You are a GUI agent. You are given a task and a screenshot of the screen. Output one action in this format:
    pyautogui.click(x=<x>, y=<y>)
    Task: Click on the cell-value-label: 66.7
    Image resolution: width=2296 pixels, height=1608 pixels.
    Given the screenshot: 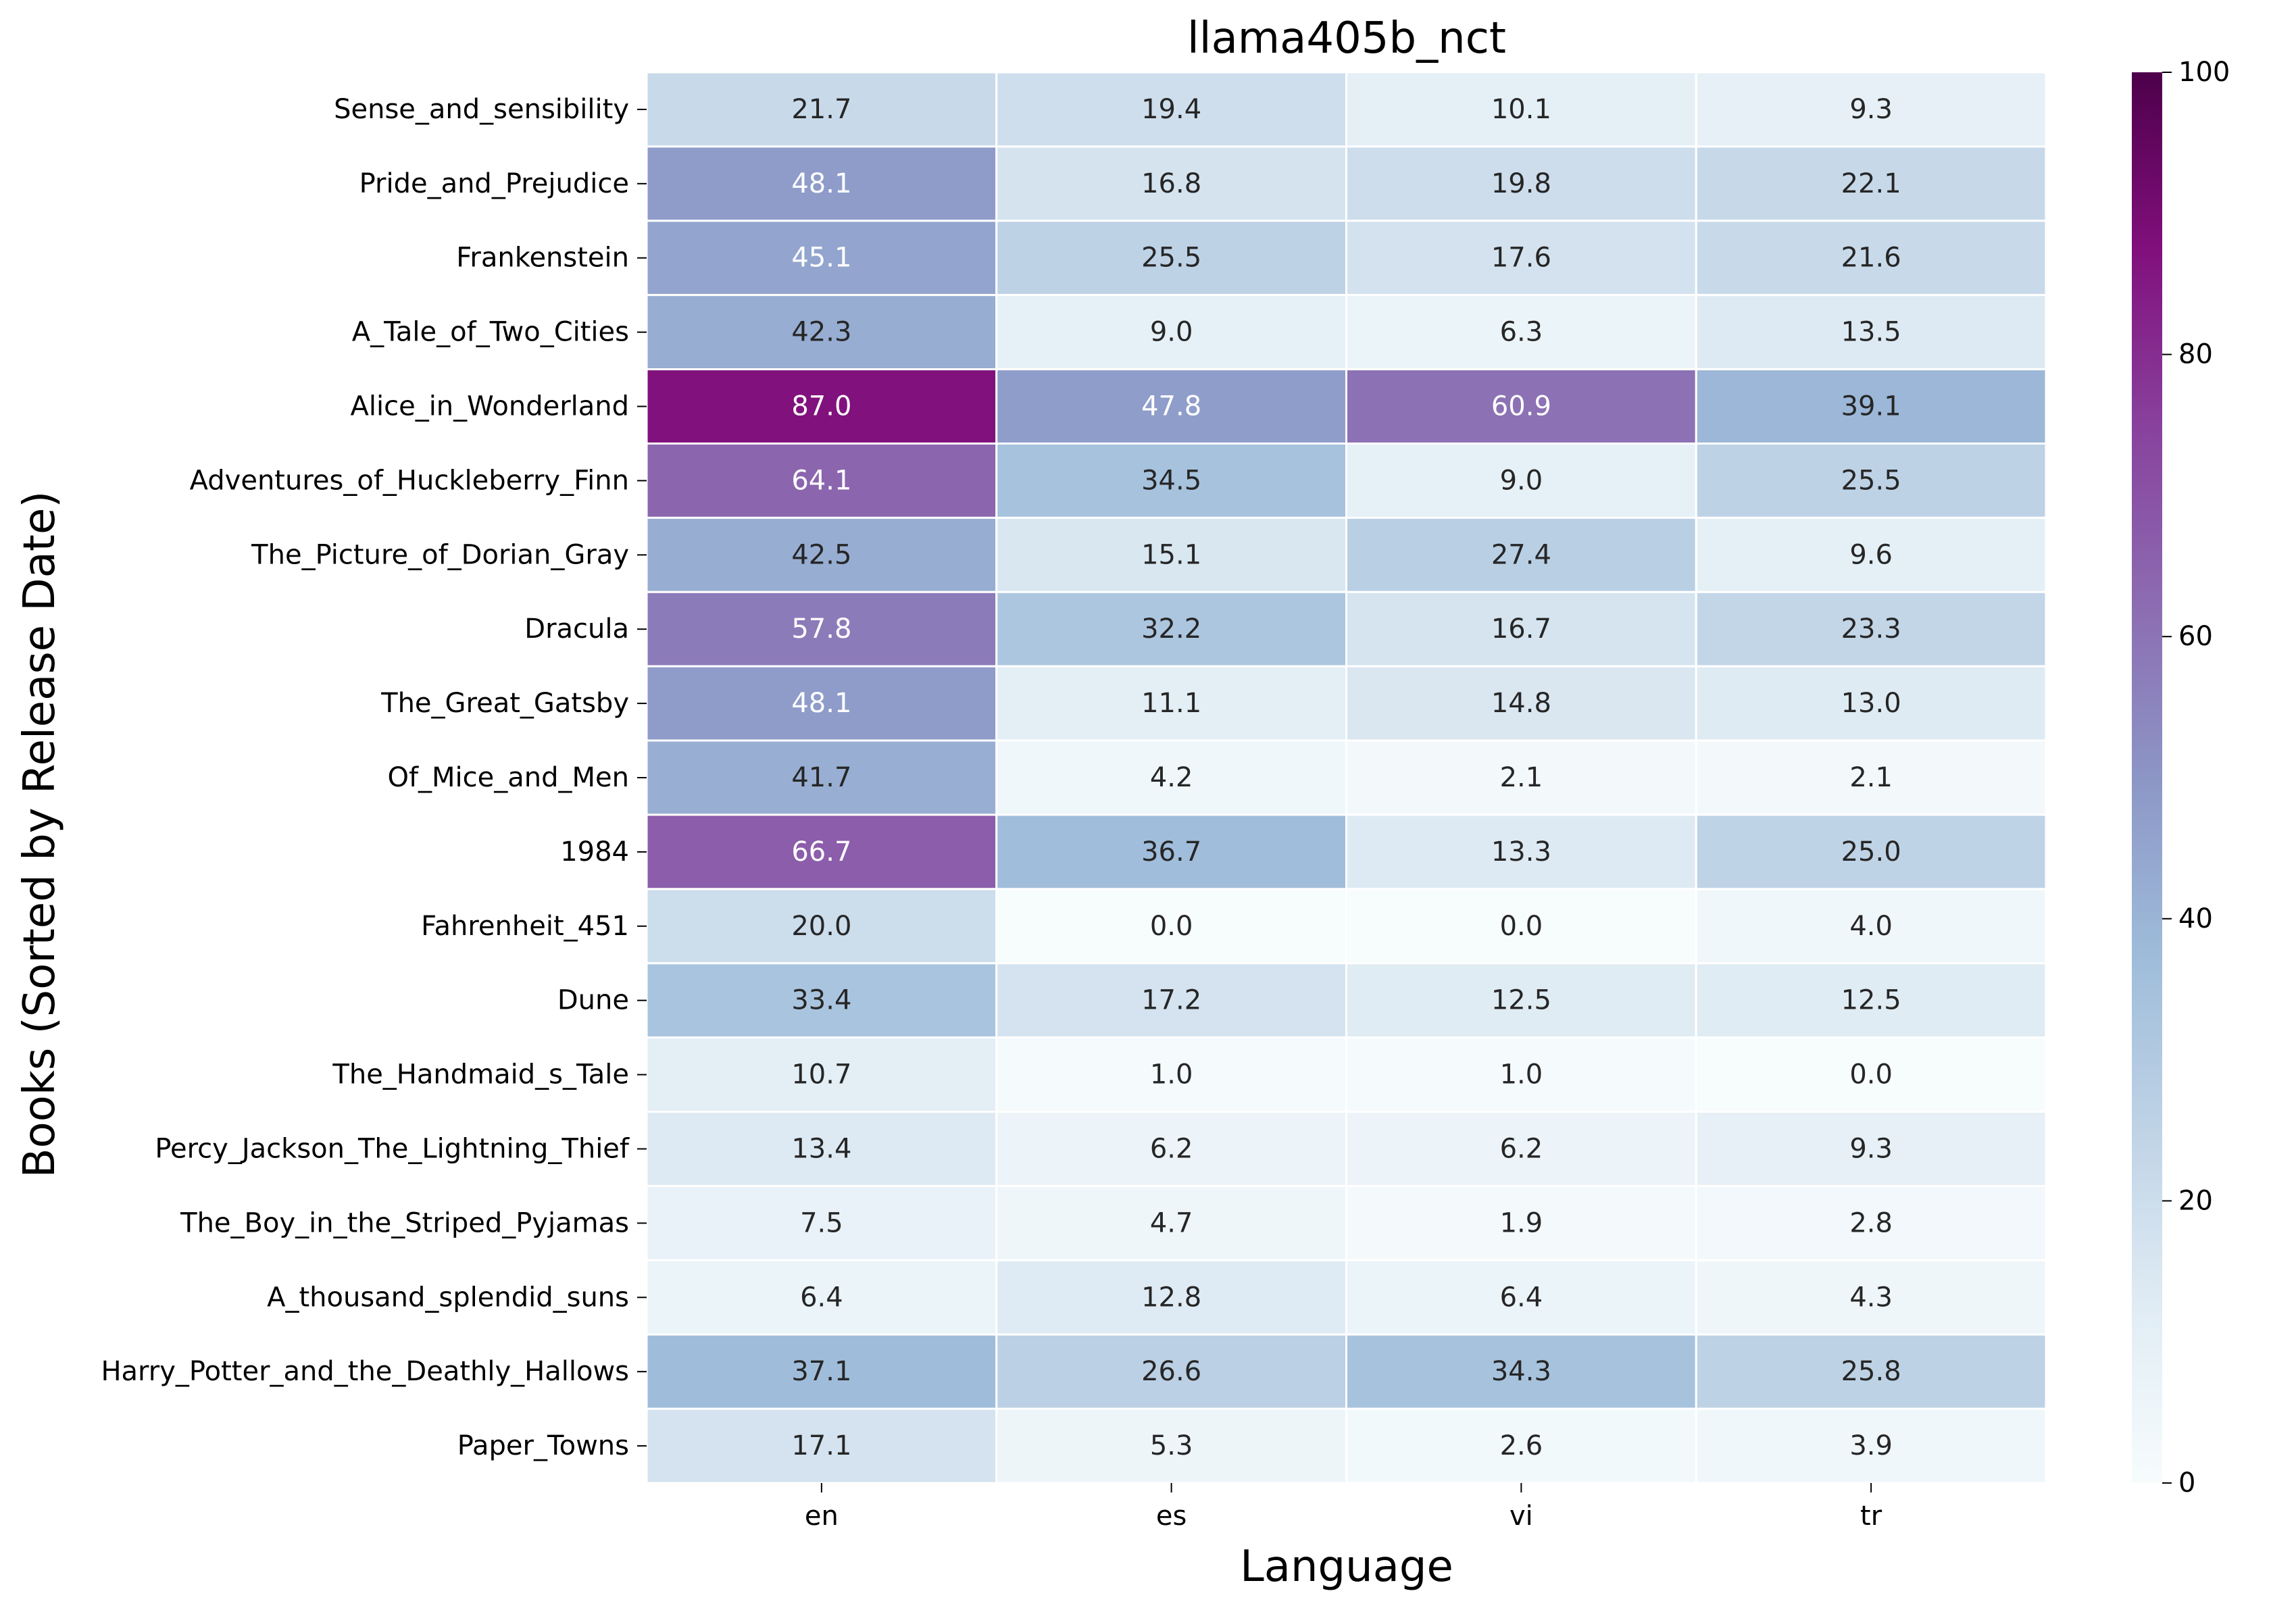 What is the action you would take?
    pyautogui.click(x=821, y=852)
    